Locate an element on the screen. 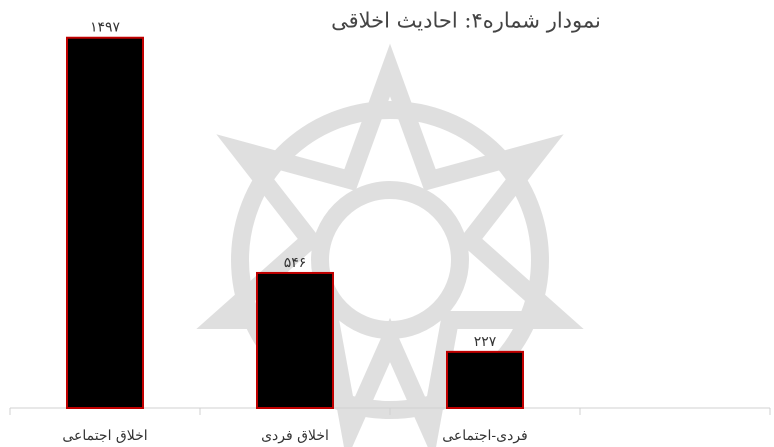 This screenshot has height=447, width=774. x-tick-label: اخلاق فردی is located at coordinates (295, 436).